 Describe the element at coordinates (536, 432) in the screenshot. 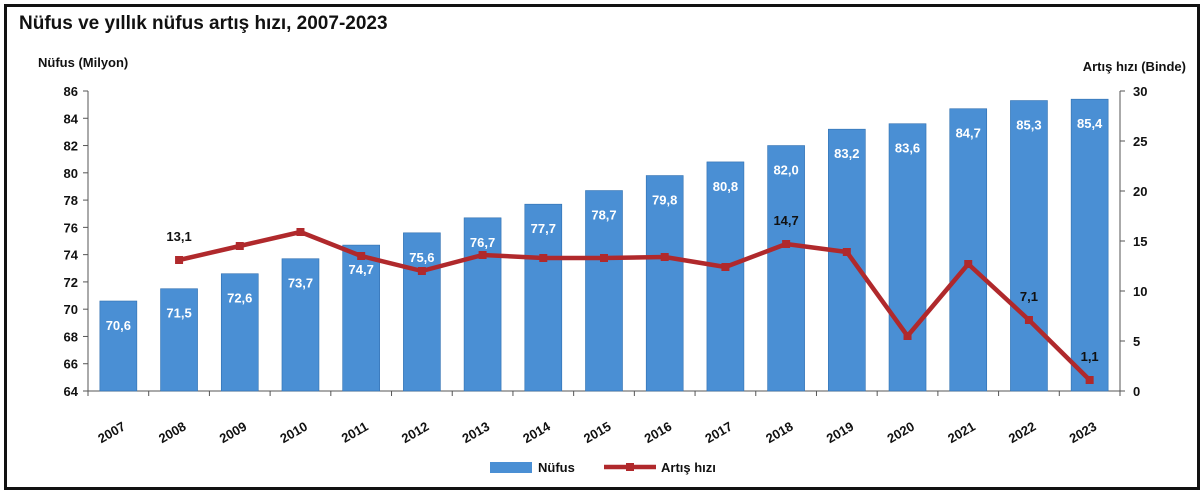

I see `x-tick-label: 2014` at that location.